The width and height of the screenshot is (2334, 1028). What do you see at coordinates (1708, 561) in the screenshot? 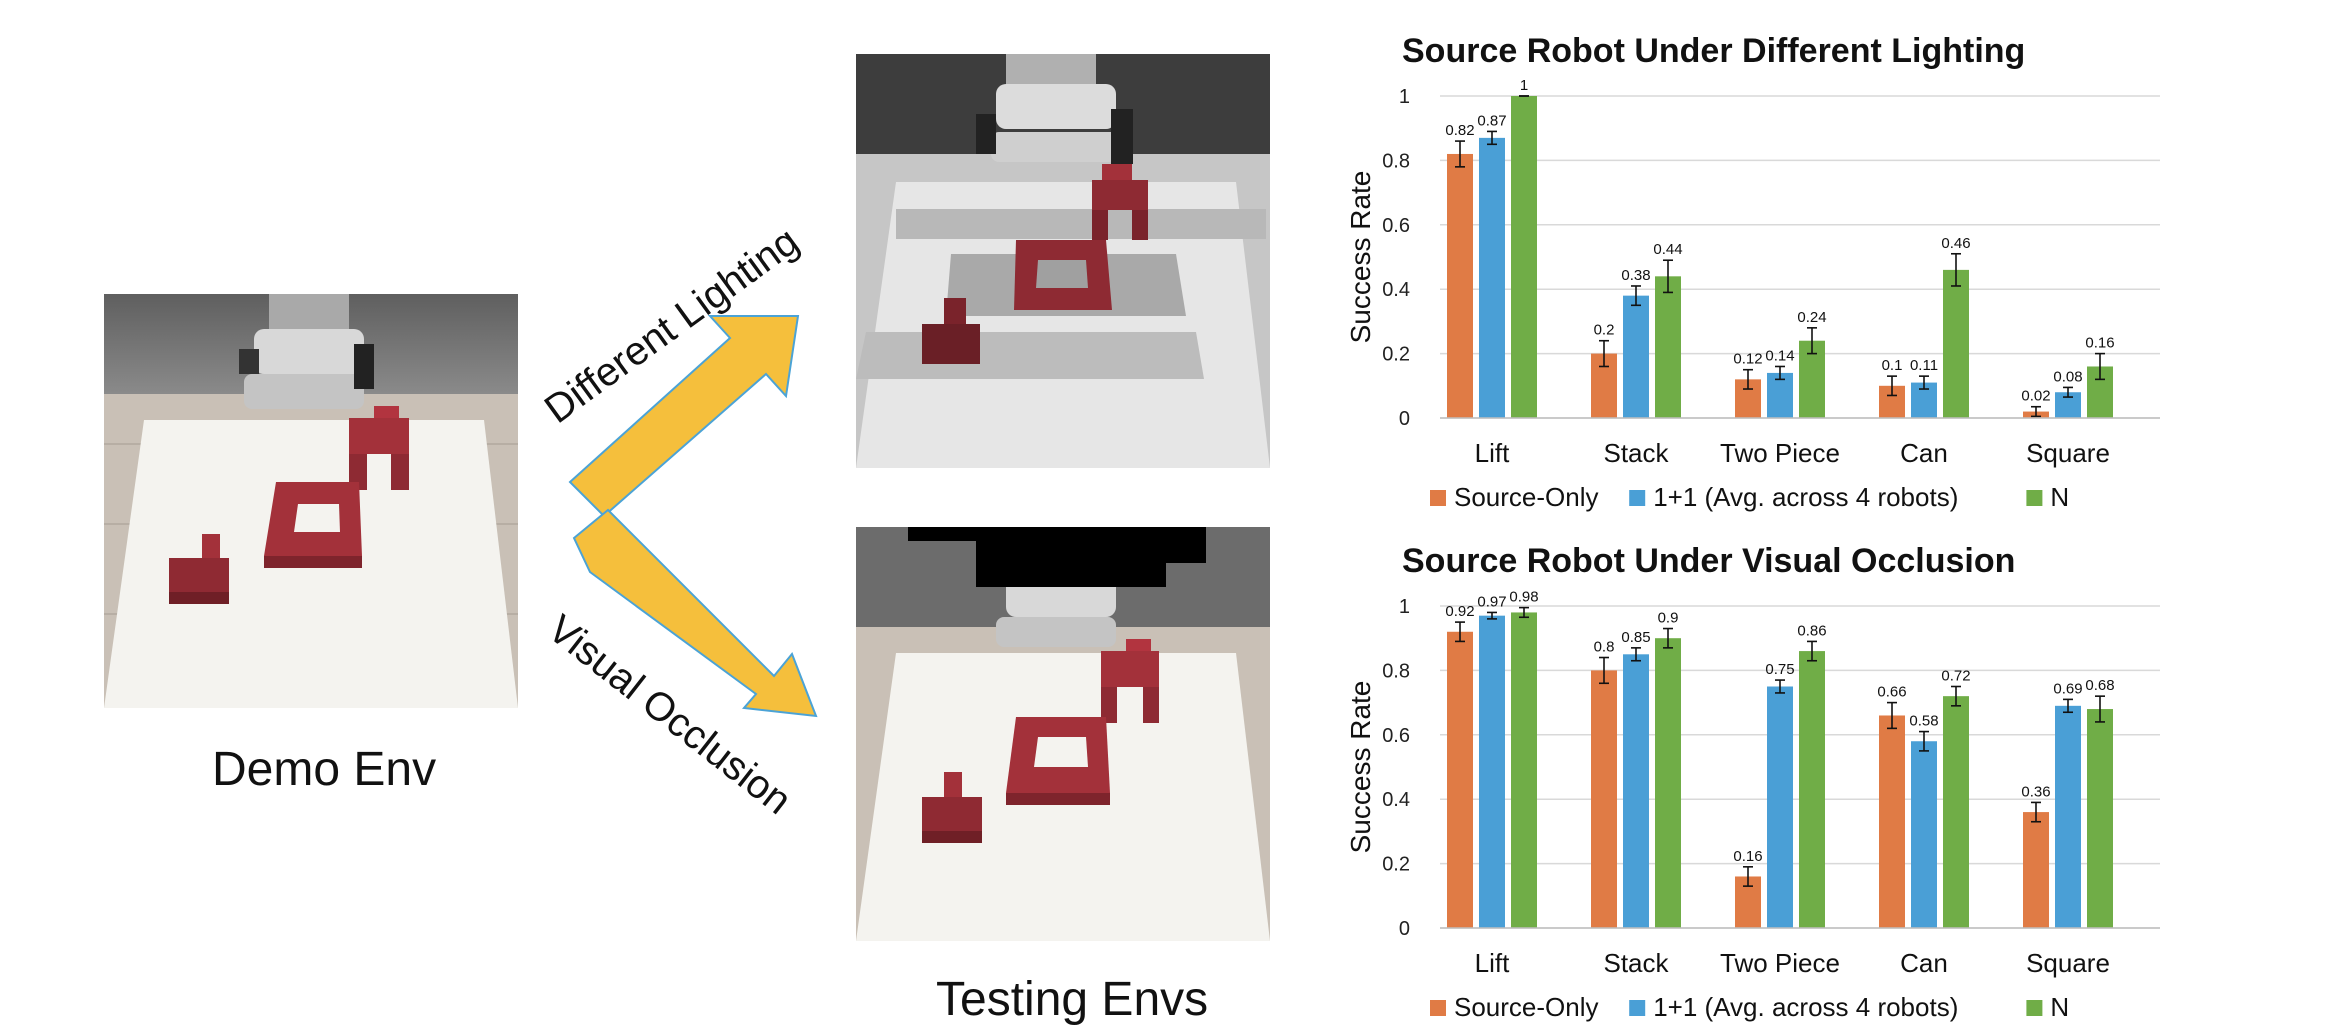
I see `chart-title: Source Robot Under Visual Occlusion` at bounding box center [1708, 561].